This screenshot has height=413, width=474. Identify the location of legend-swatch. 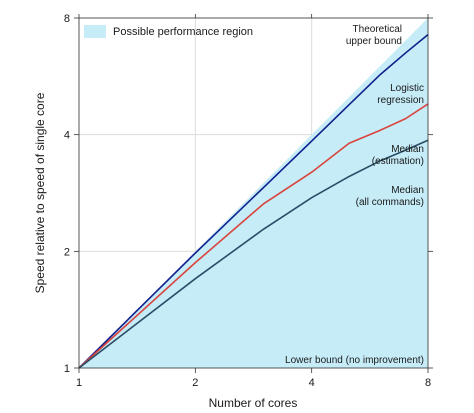
(95, 31).